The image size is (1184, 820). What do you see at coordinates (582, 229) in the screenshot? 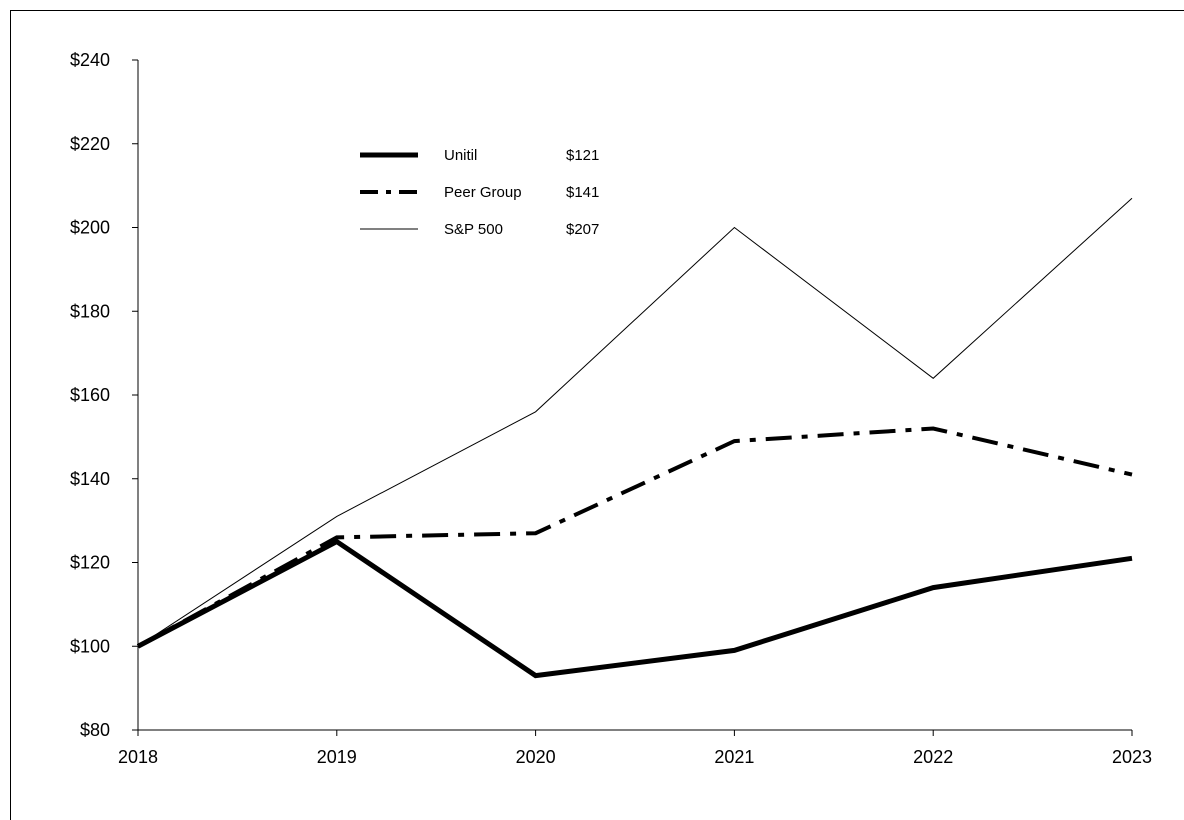
I see `legend-value-s-p-500: $207` at bounding box center [582, 229].